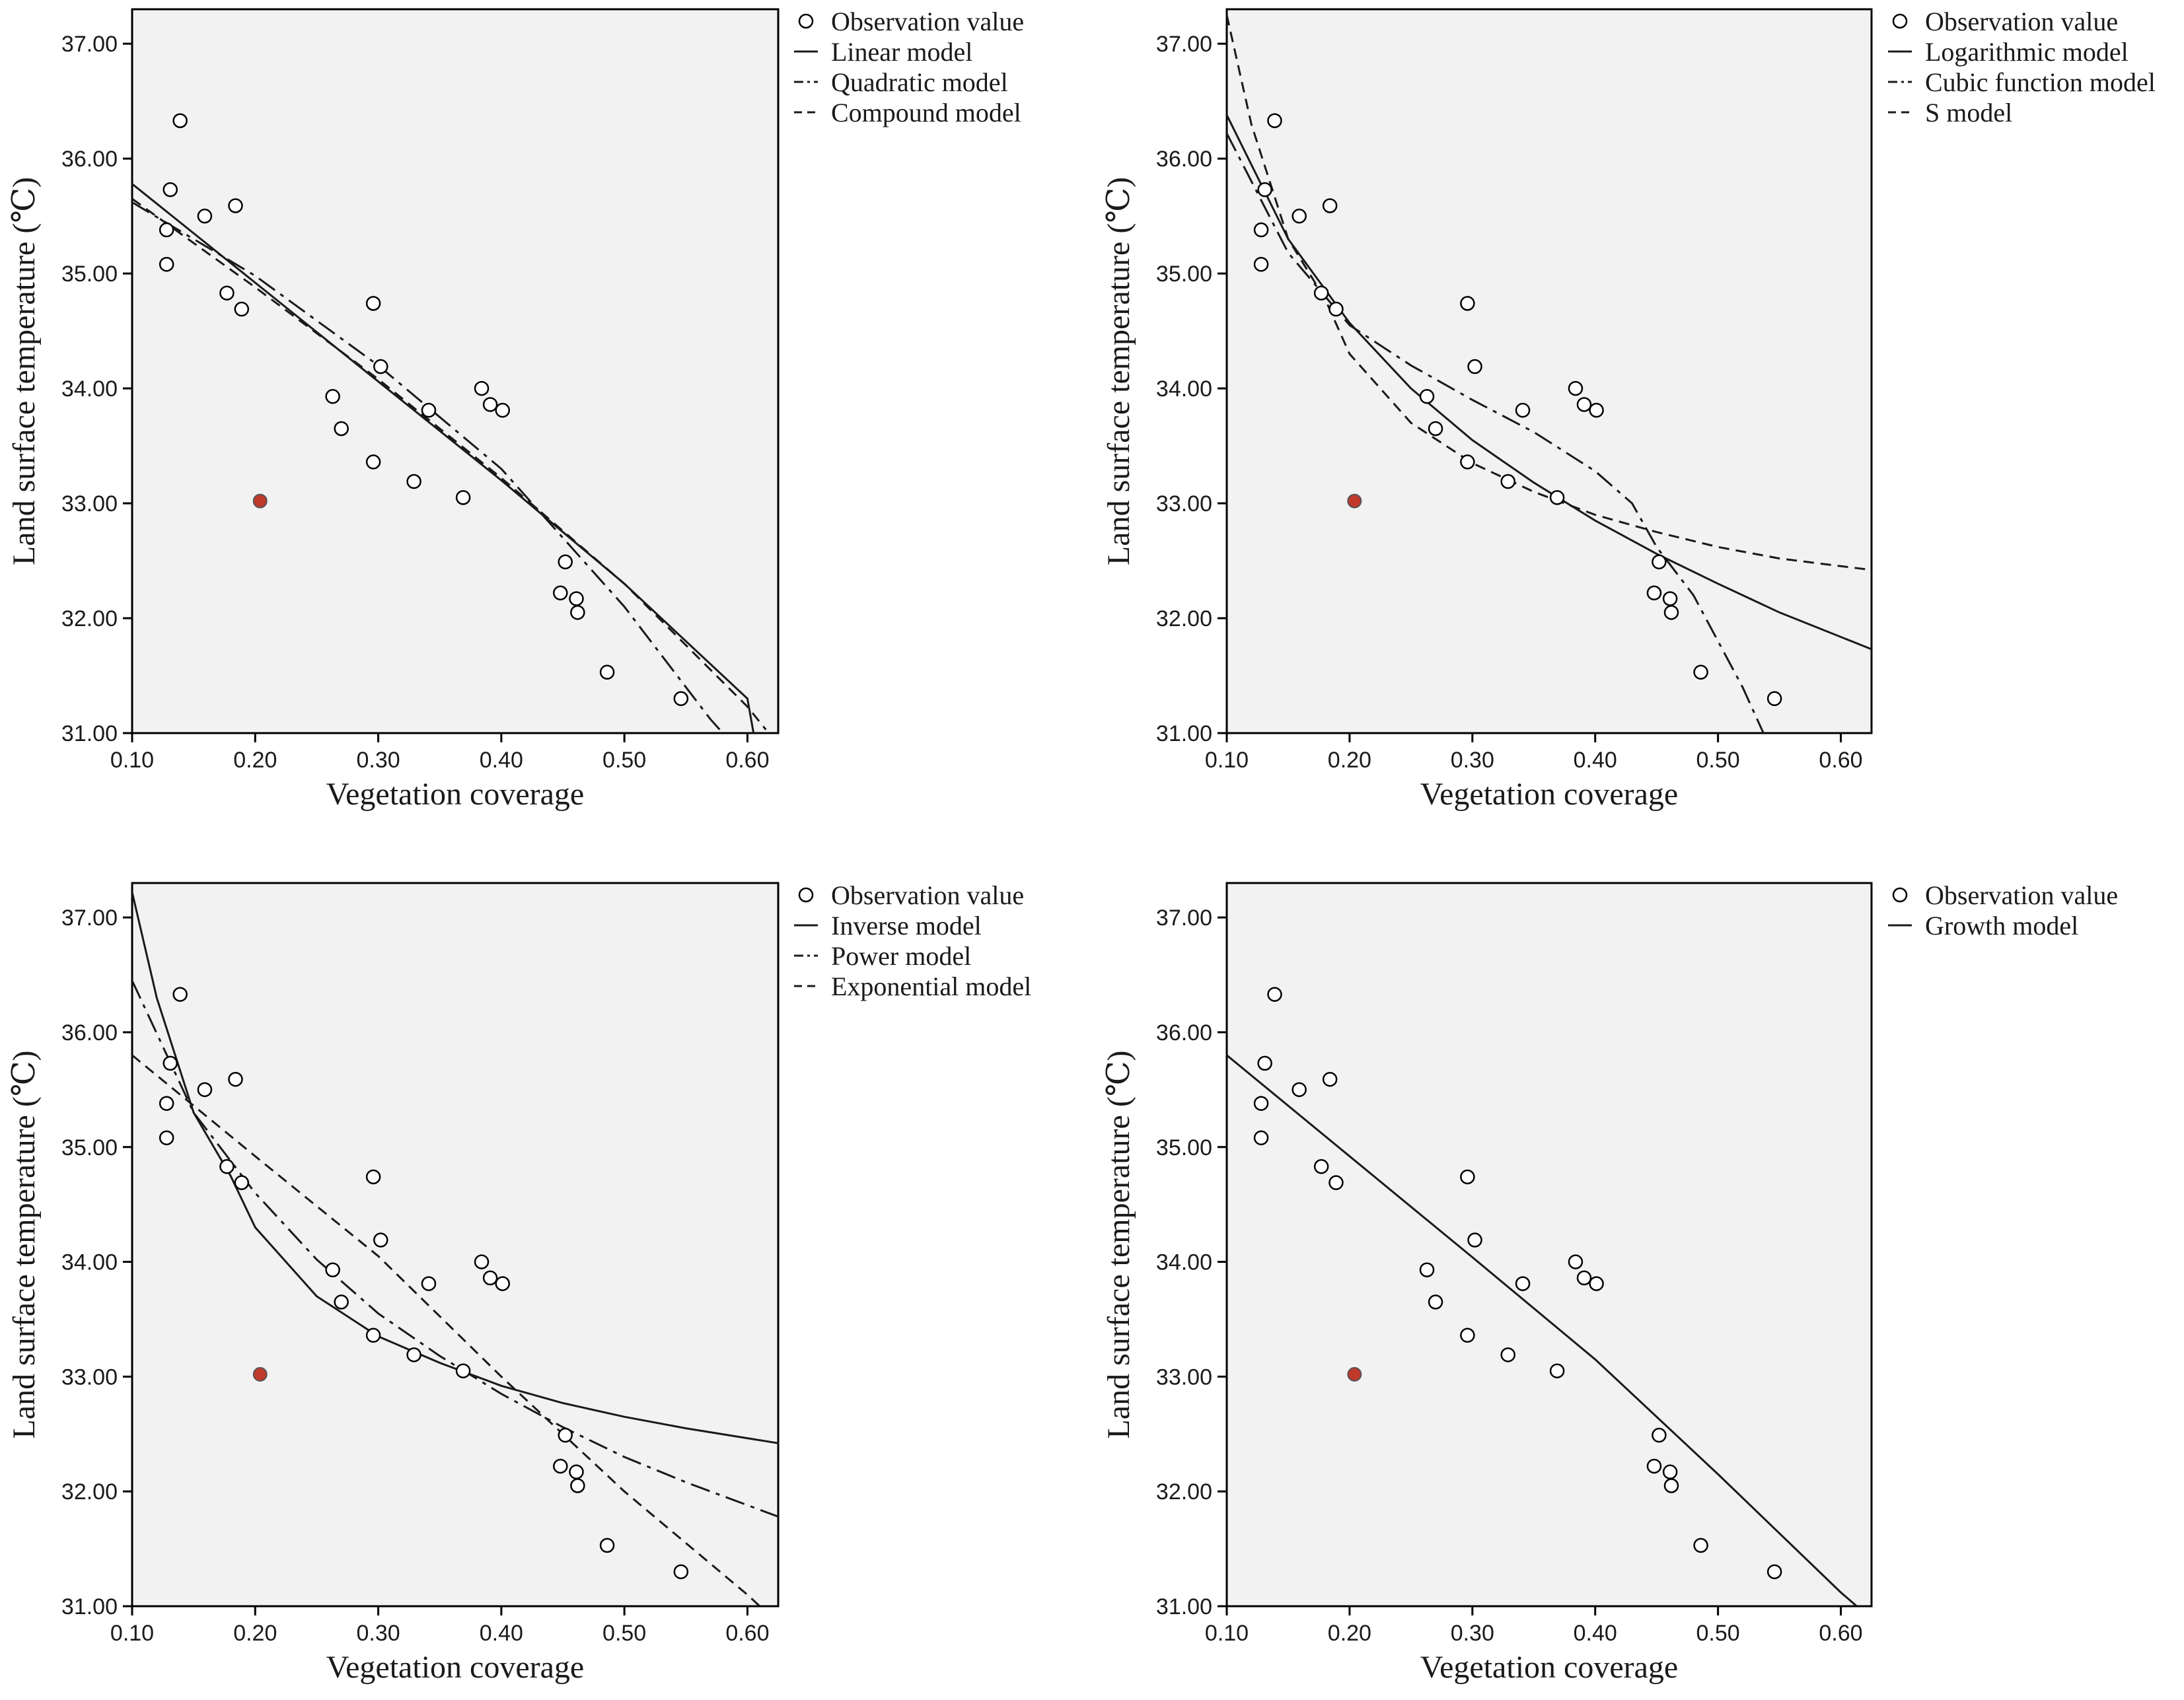 The width and height of the screenshot is (2184, 1700). What do you see at coordinates (132, 760) in the screenshot?
I see `x-tick-label: 0.10` at bounding box center [132, 760].